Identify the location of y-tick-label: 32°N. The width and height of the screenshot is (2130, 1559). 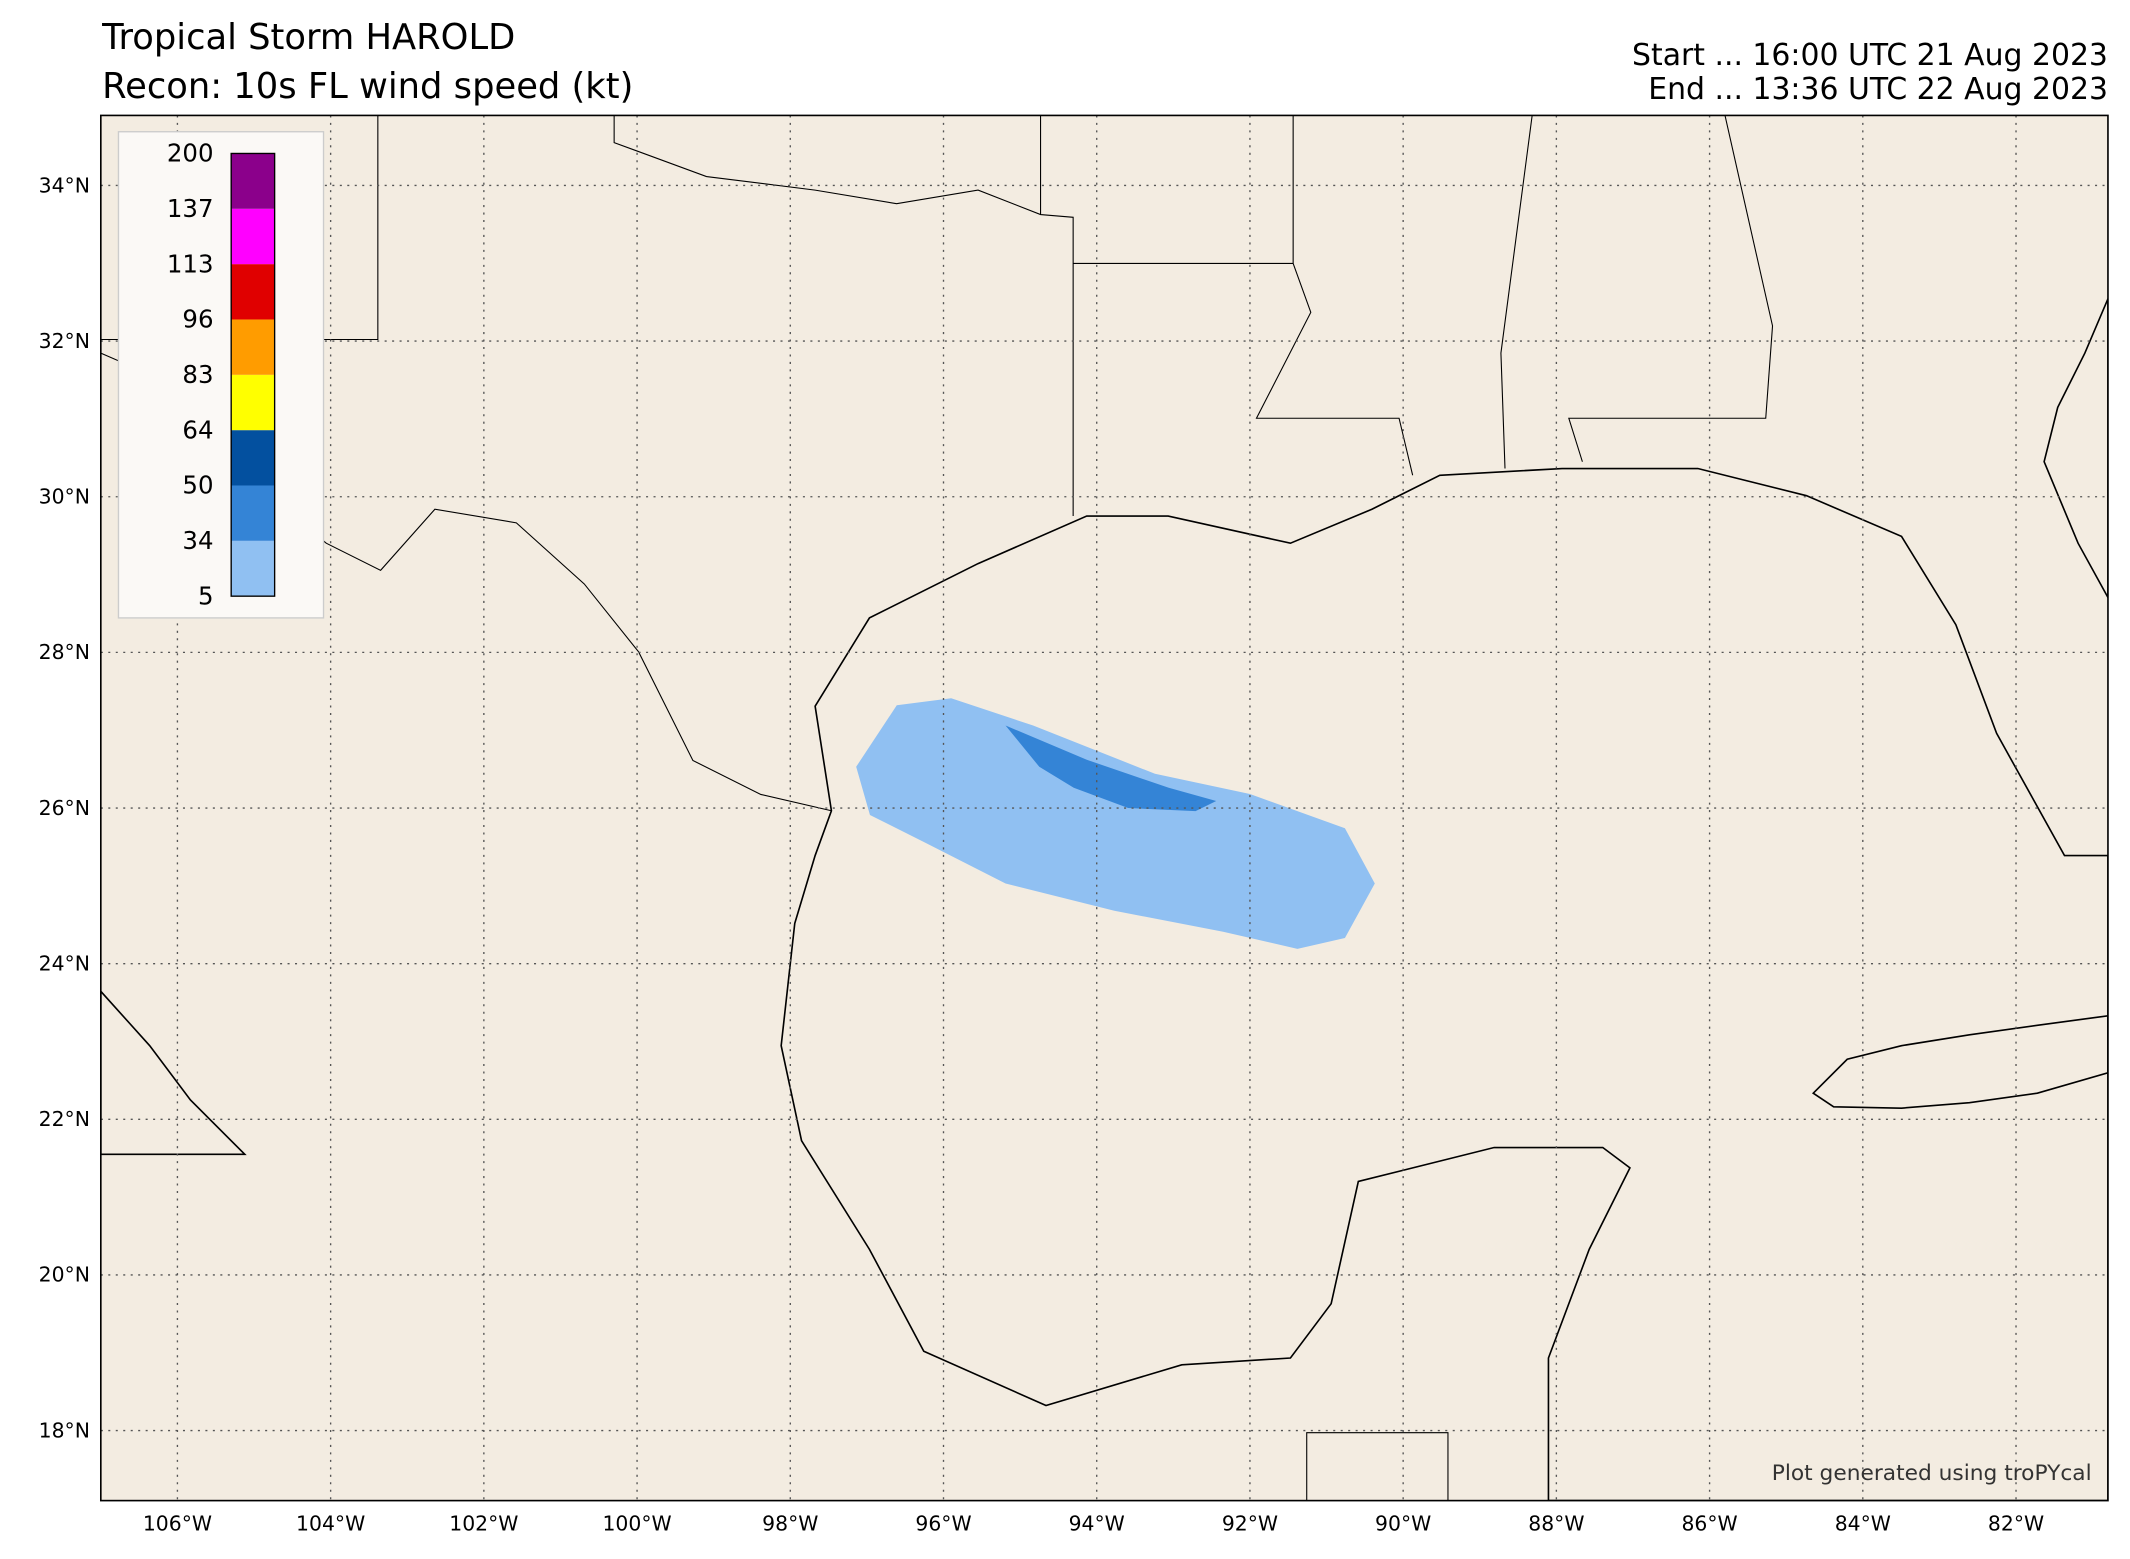
(64, 341).